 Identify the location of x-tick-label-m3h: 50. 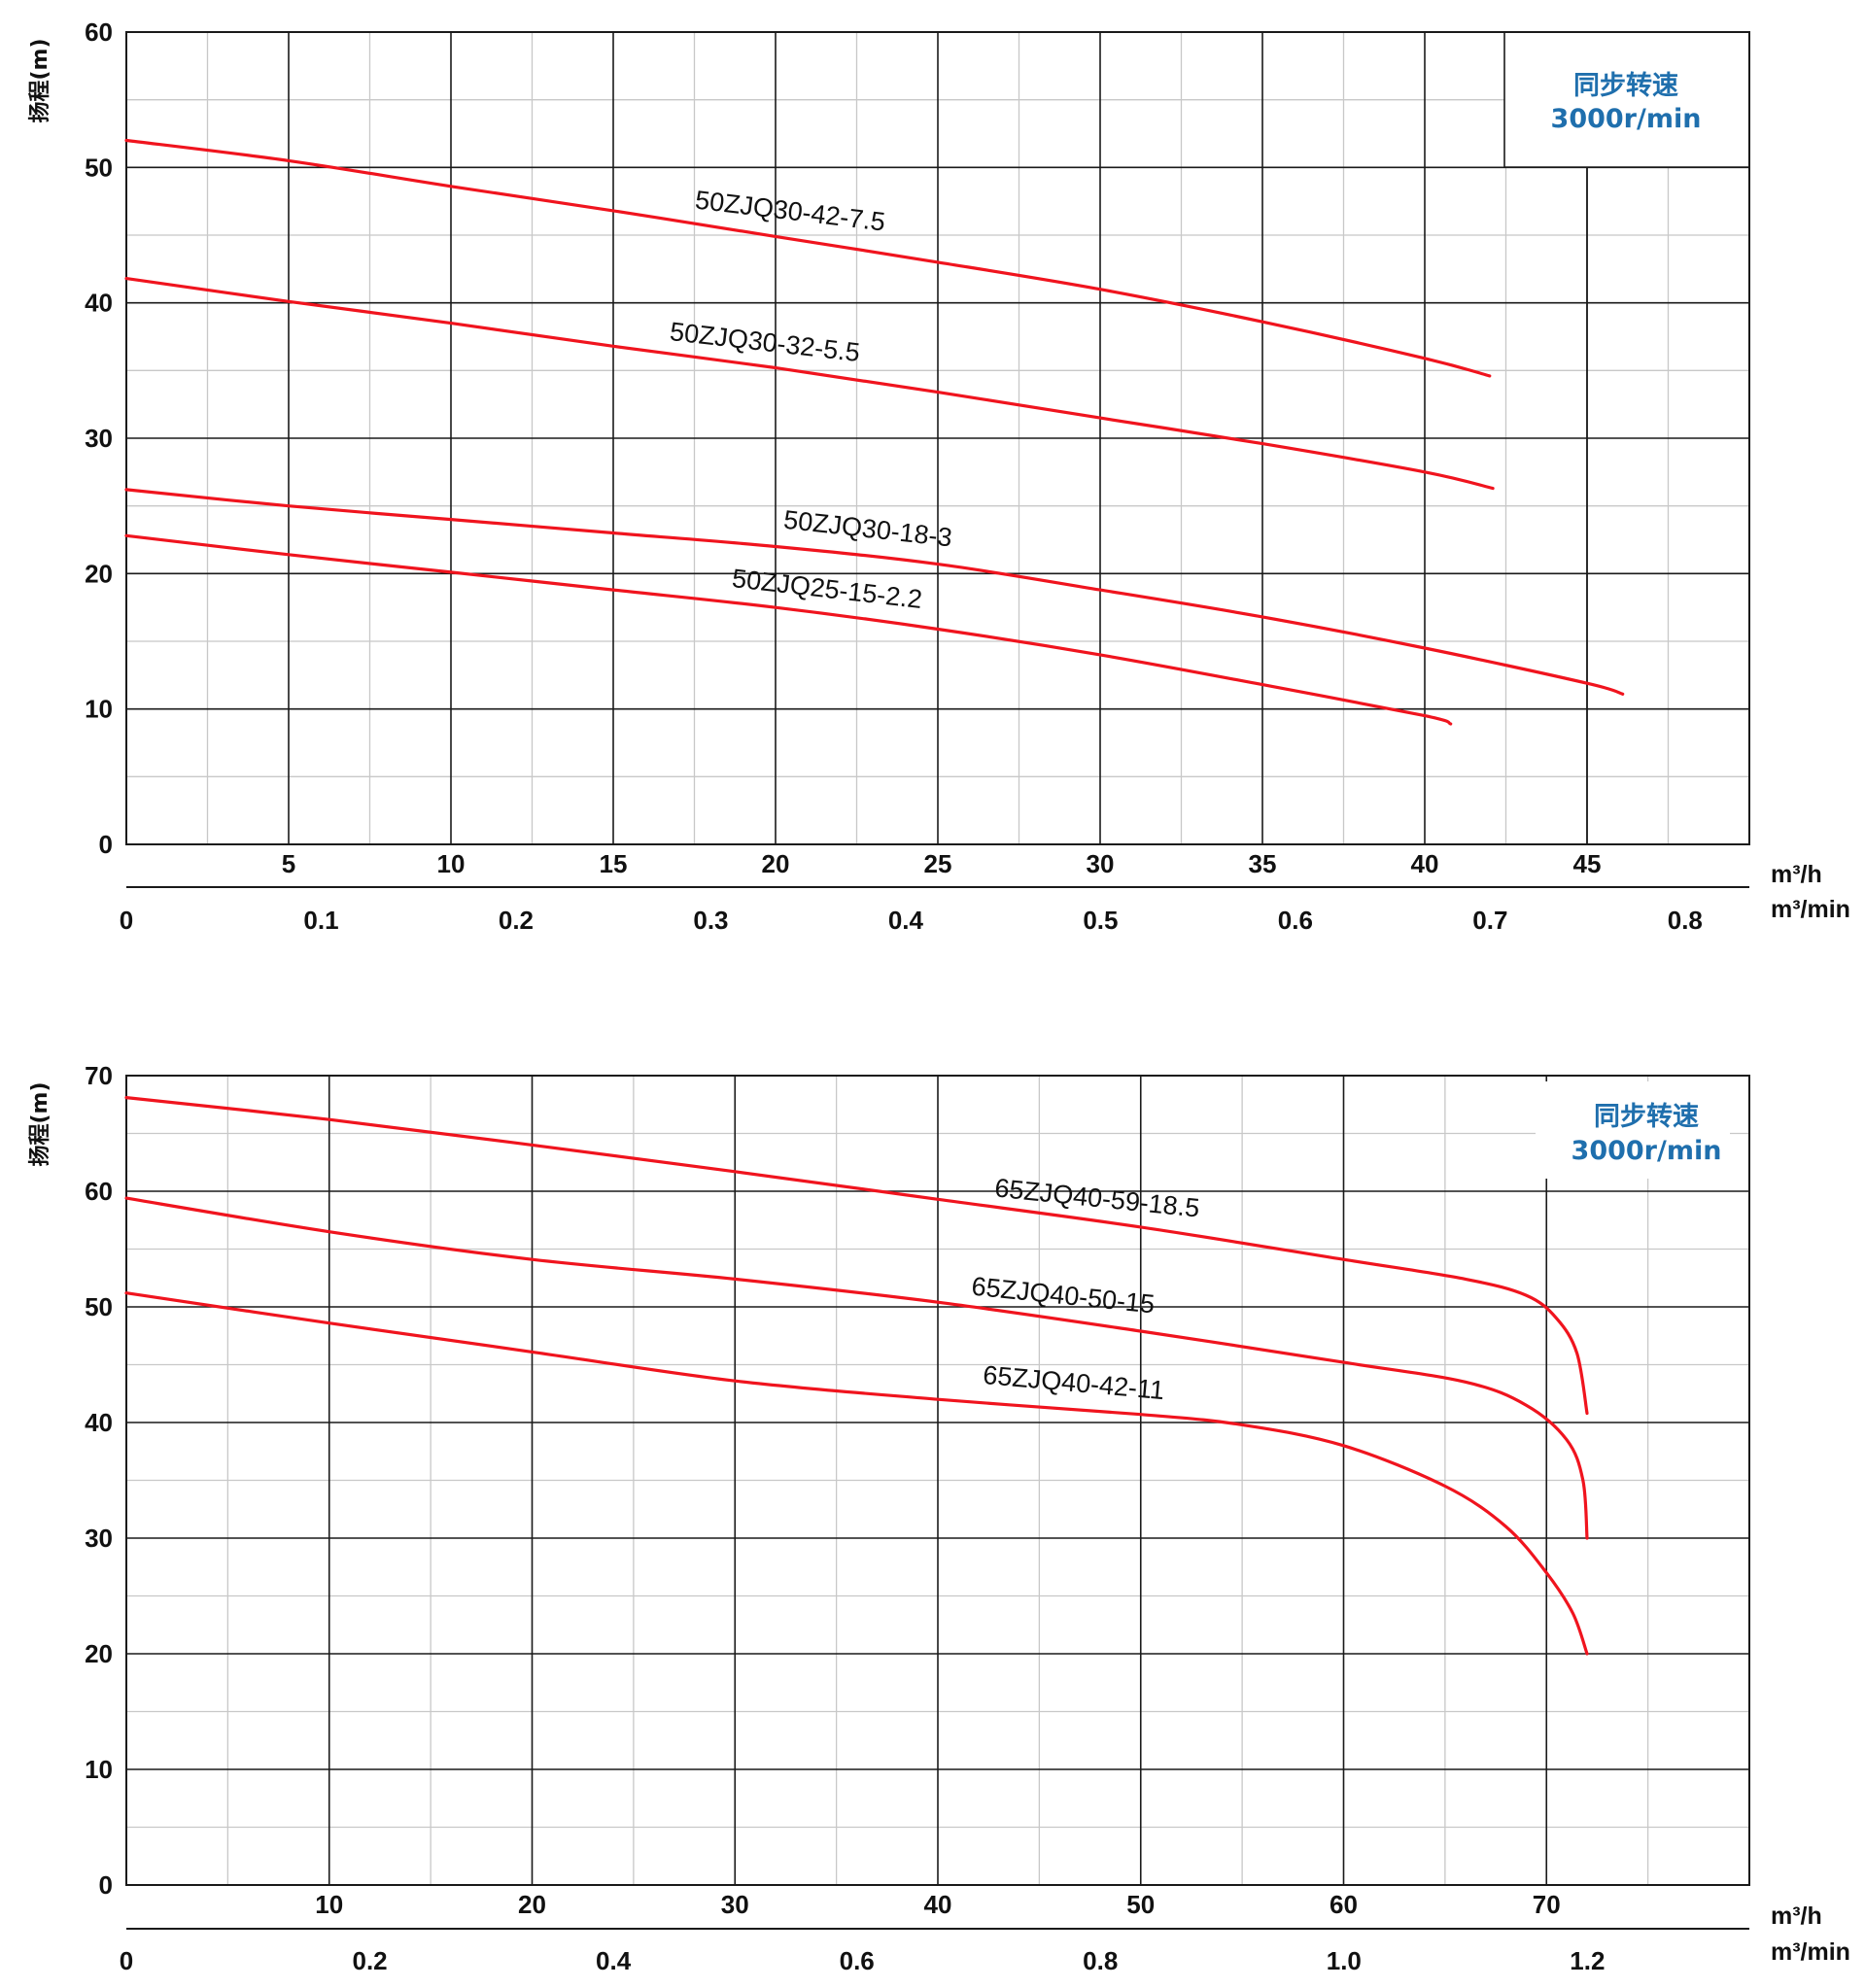
(1140, 1904).